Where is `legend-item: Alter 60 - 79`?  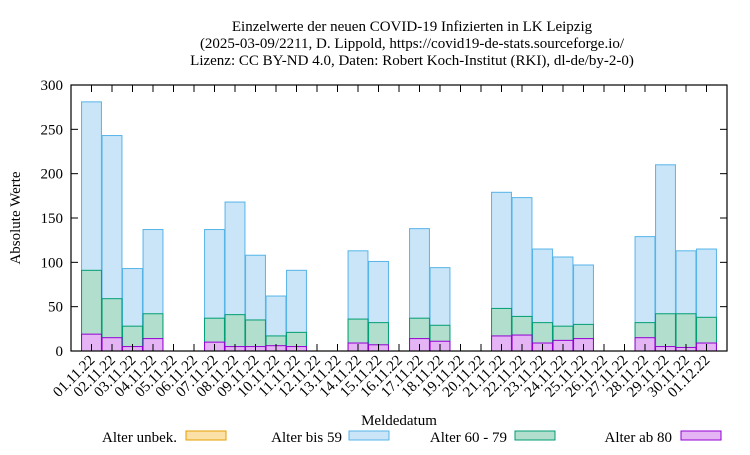 legend-item: Alter 60 - 79 is located at coordinates (493, 438).